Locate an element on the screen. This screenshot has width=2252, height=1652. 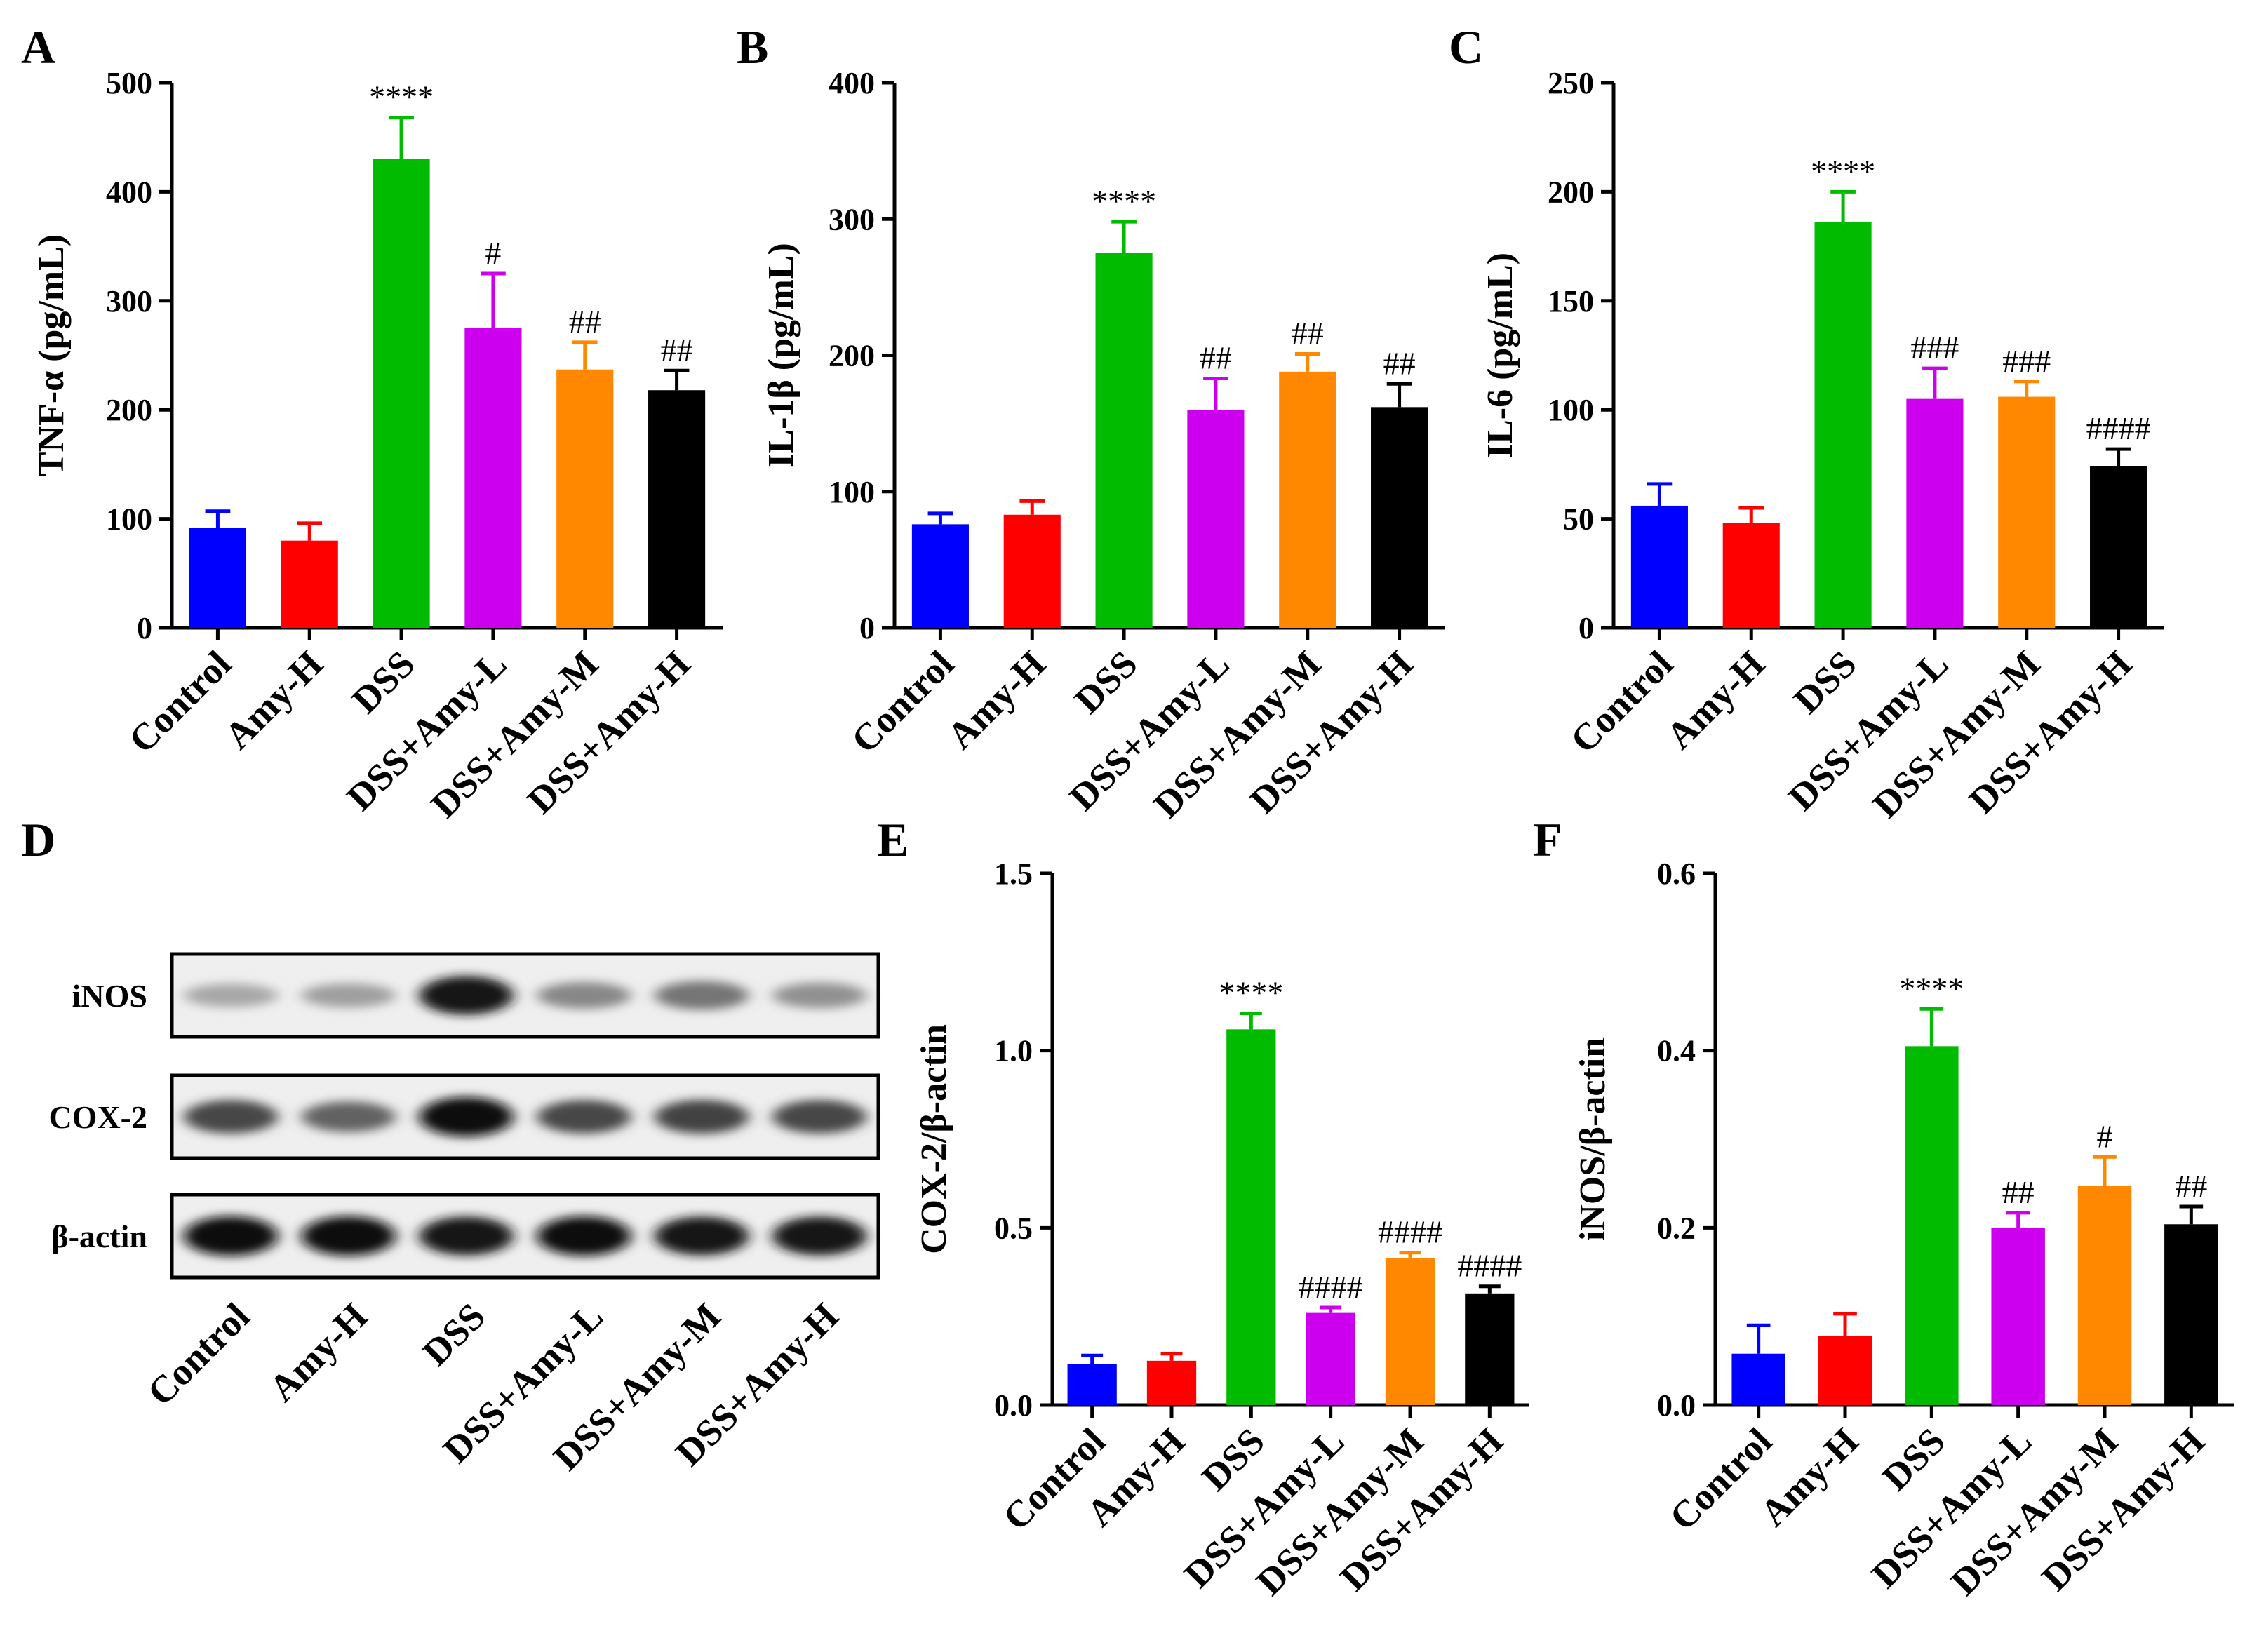
y-tick-label: 1.5 is located at coordinates (1013, 874).